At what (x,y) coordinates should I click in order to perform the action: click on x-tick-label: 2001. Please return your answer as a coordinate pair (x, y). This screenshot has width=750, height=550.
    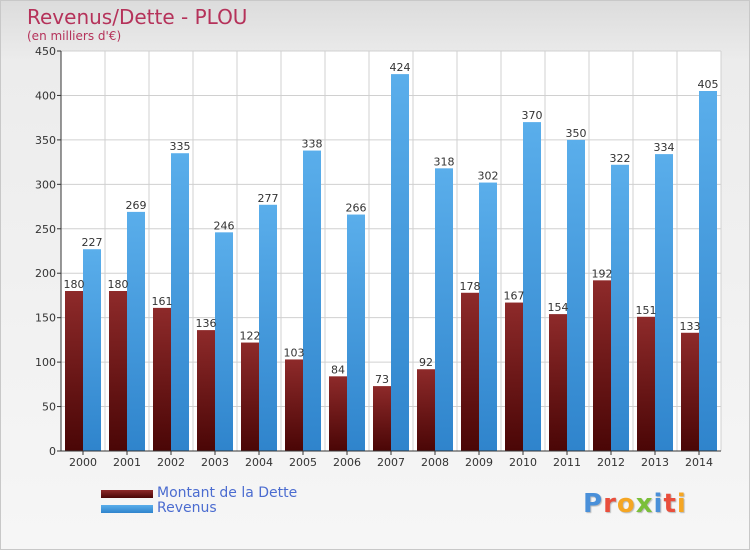
    Looking at the image, I should click on (127, 462).